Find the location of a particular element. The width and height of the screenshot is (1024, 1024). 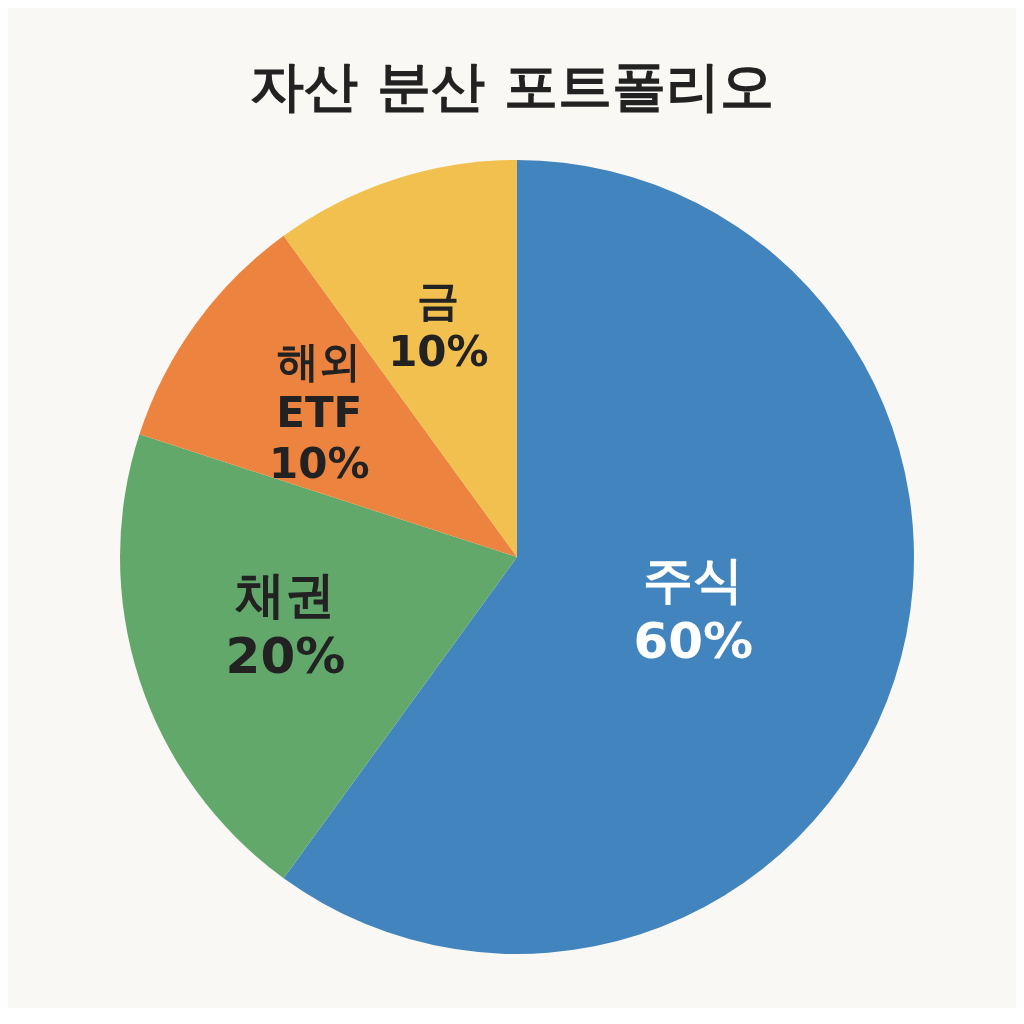

pie-slice is located at coordinates (328, 396).